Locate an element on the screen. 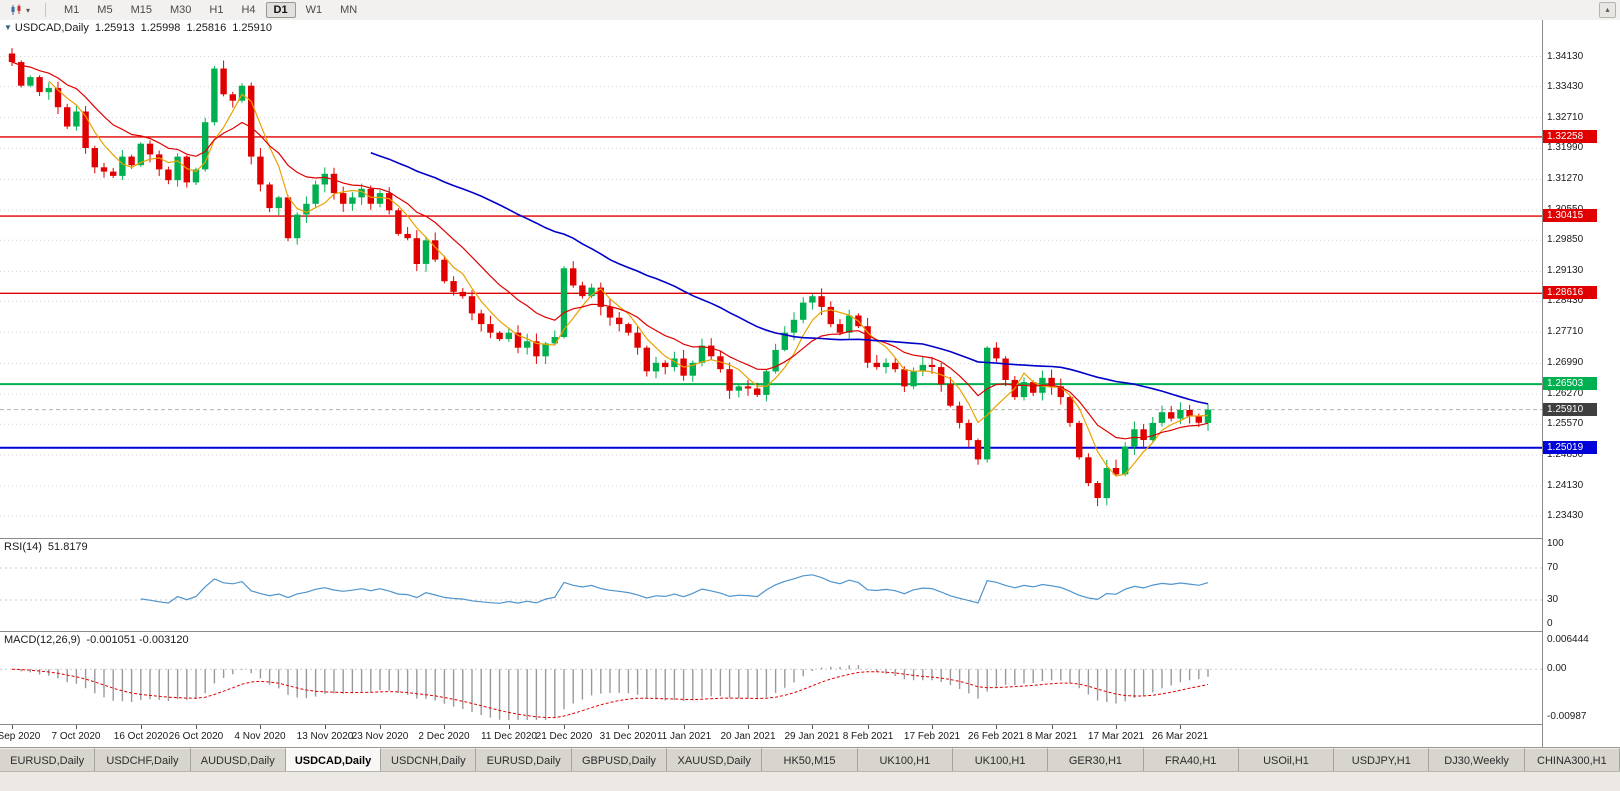 Image resolution: width=1620 pixels, height=791 pixels. macd-label: MACD(12,26,9) is located at coordinates (42, 640).